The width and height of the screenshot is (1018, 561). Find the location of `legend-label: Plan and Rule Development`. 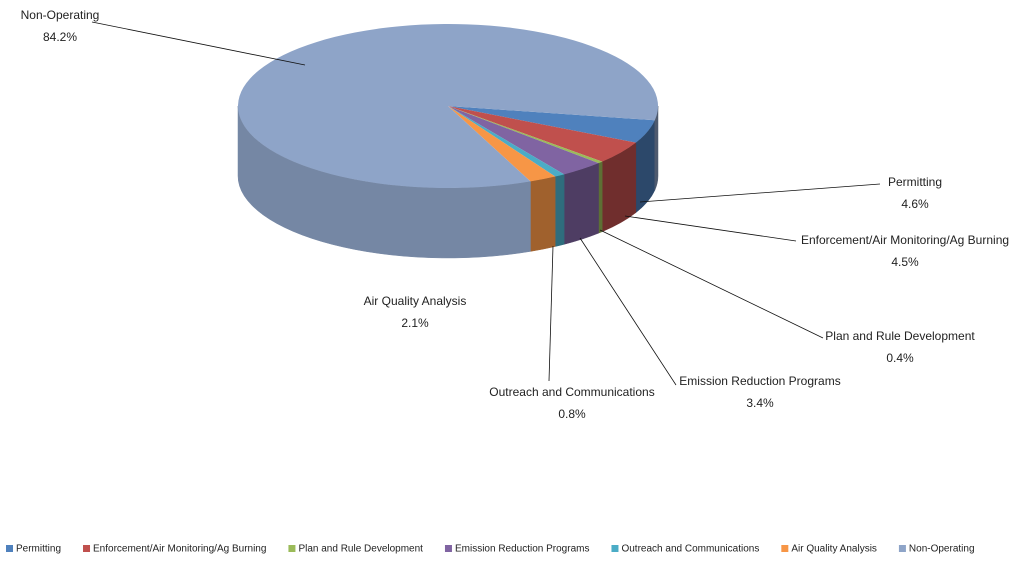

legend-label: Plan and Rule Development is located at coordinates (360, 549).